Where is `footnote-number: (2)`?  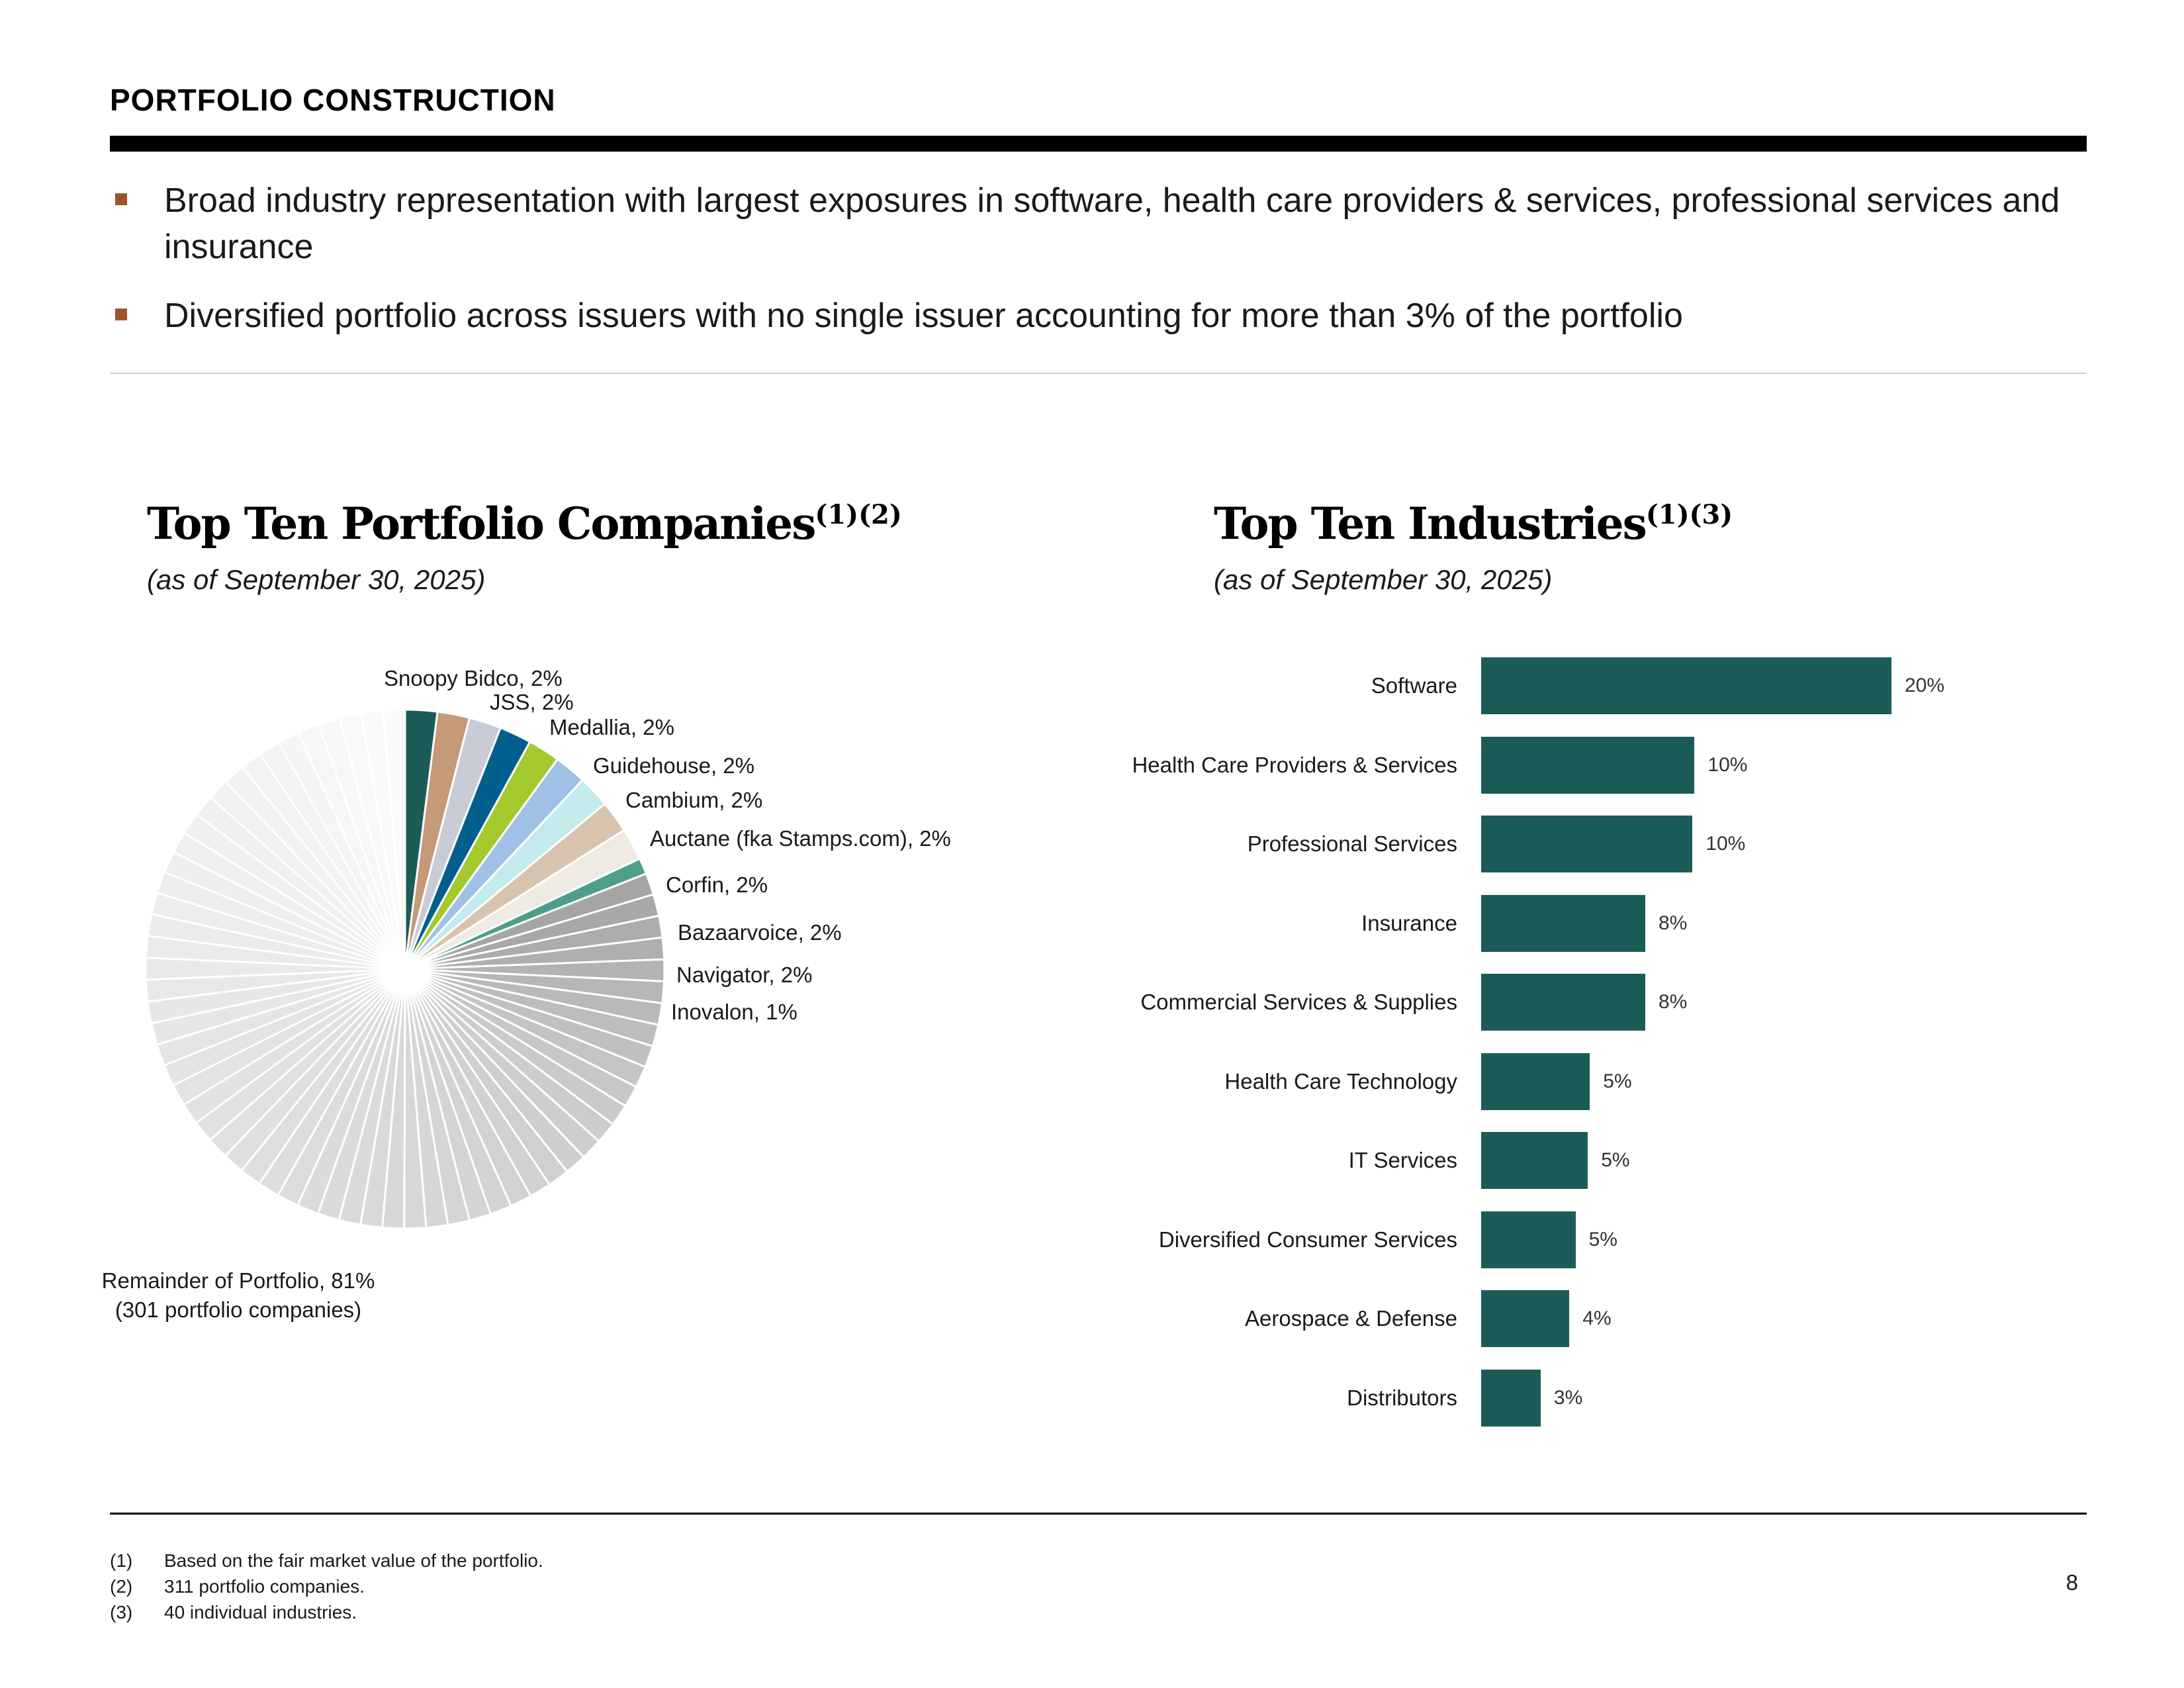
footnote-number: (2) is located at coordinates (121, 1586).